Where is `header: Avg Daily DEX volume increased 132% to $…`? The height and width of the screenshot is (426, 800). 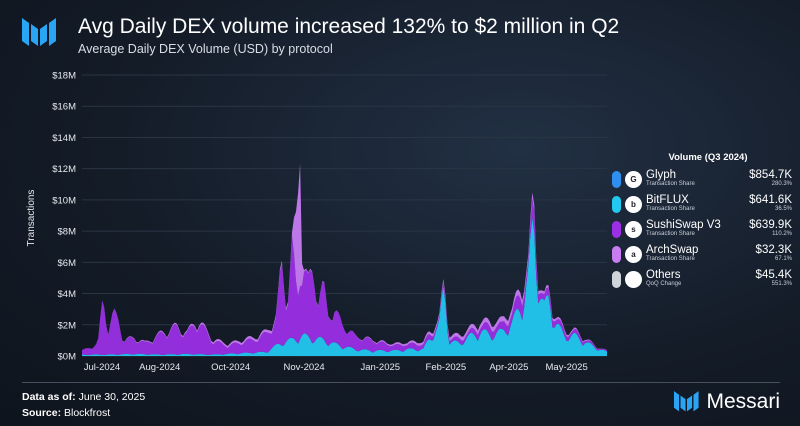
header: Avg Daily DEX volume increased 132% to $… is located at coordinates (320, 35).